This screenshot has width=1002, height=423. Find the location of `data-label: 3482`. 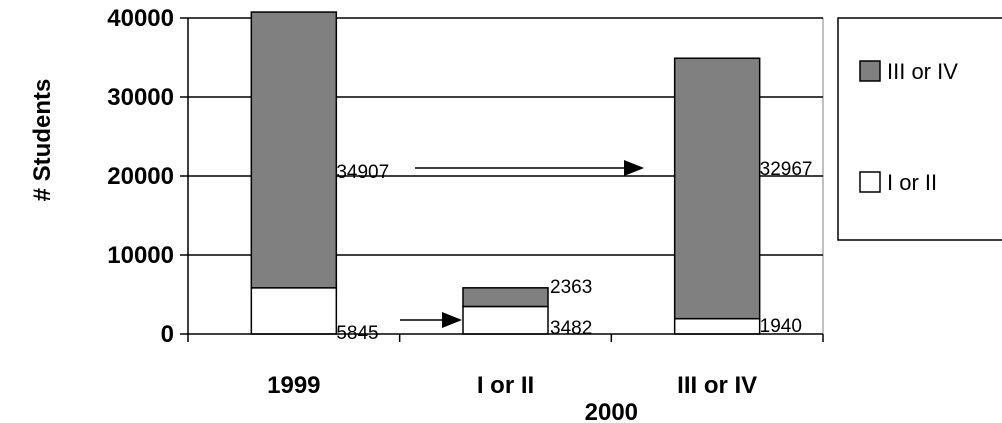

data-label: 3482 is located at coordinates (571, 328).